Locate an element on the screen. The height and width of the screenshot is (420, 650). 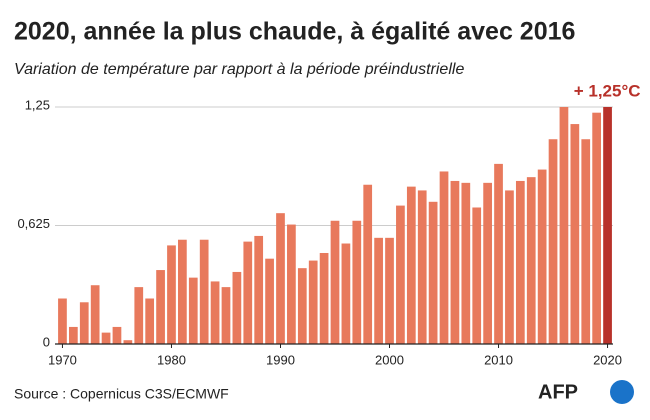
x-tick-label: 1990 is located at coordinates (280, 359).